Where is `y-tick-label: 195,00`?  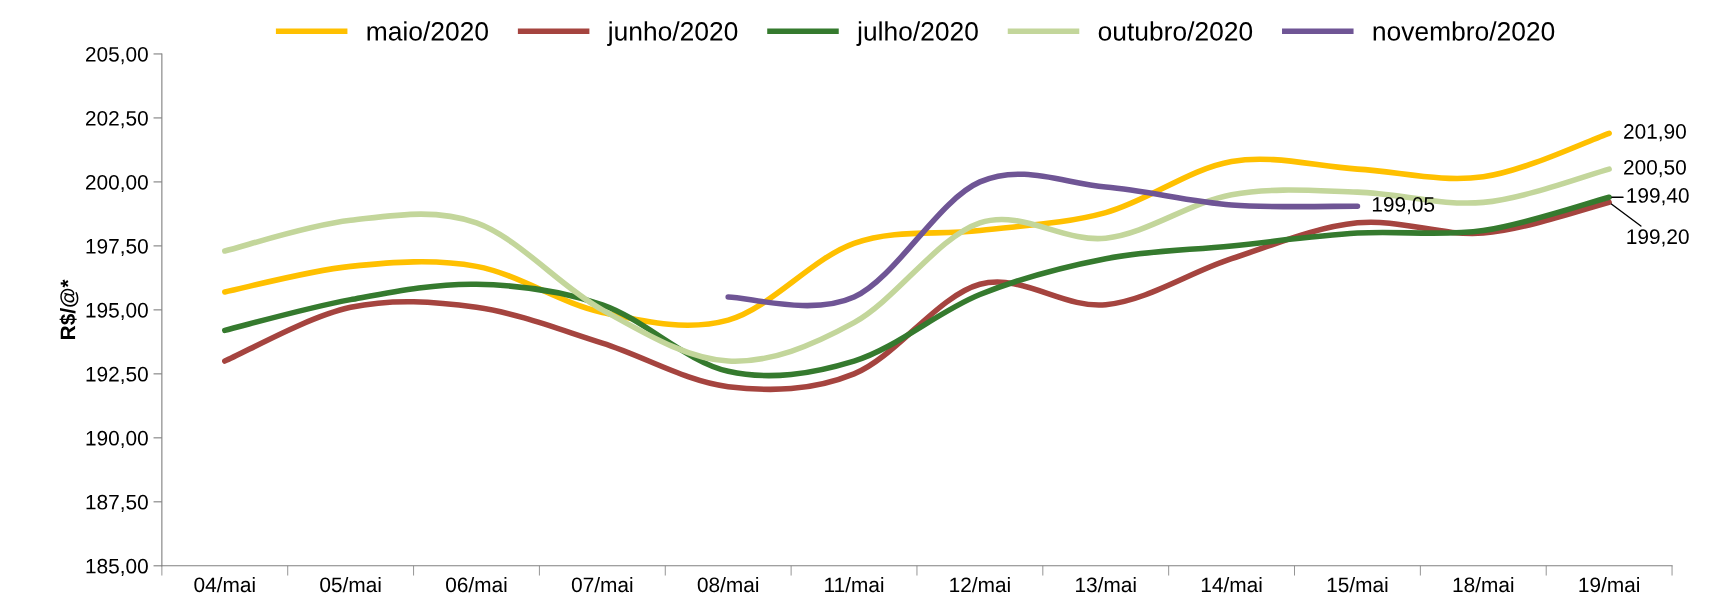 y-tick-label: 195,00 is located at coordinates (117, 311).